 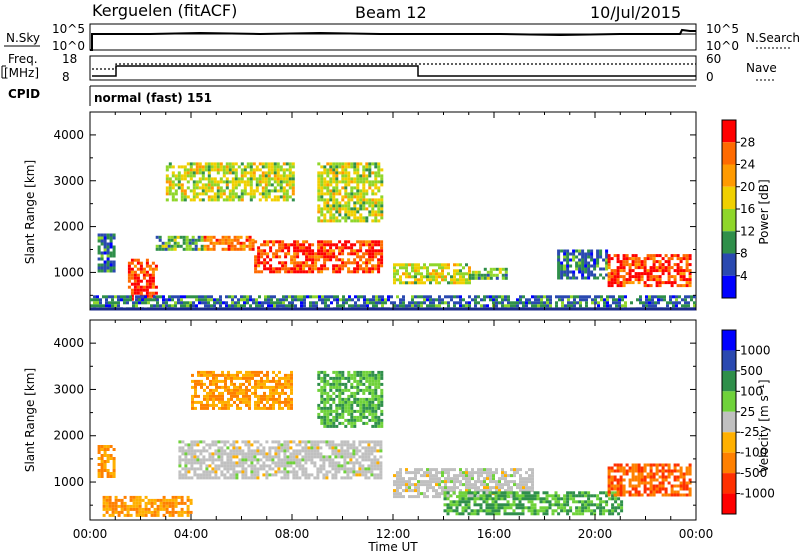 I want to click on velocity-cbar-tick-6: -500, so click(x=753, y=473).